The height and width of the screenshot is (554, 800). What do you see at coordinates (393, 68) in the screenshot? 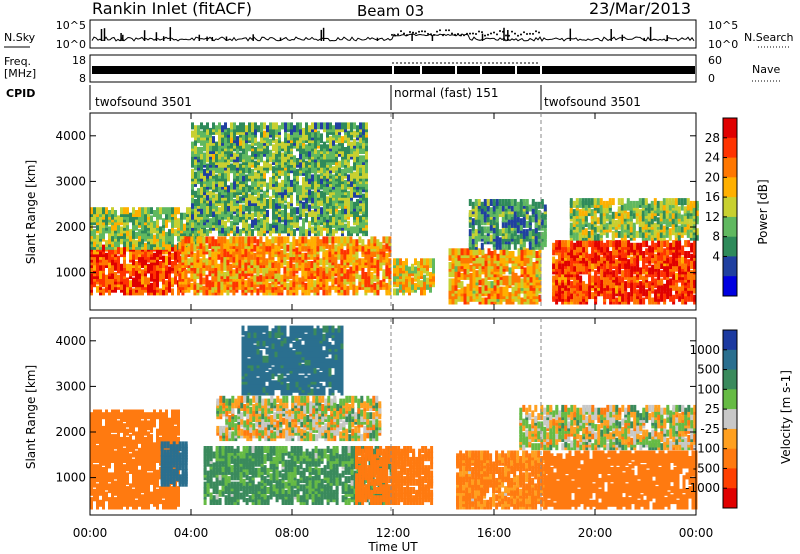
I see `freq-panel-frame` at bounding box center [393, 68].